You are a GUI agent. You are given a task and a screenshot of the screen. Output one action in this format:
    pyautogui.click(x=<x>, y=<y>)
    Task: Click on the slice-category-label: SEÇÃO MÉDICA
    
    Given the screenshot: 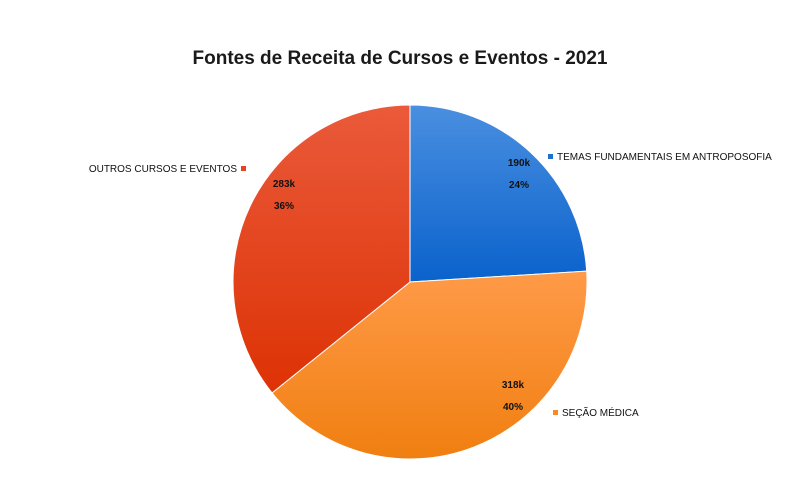 What is the action you would take?
    pyautogui.click(x=600, y=412)
    